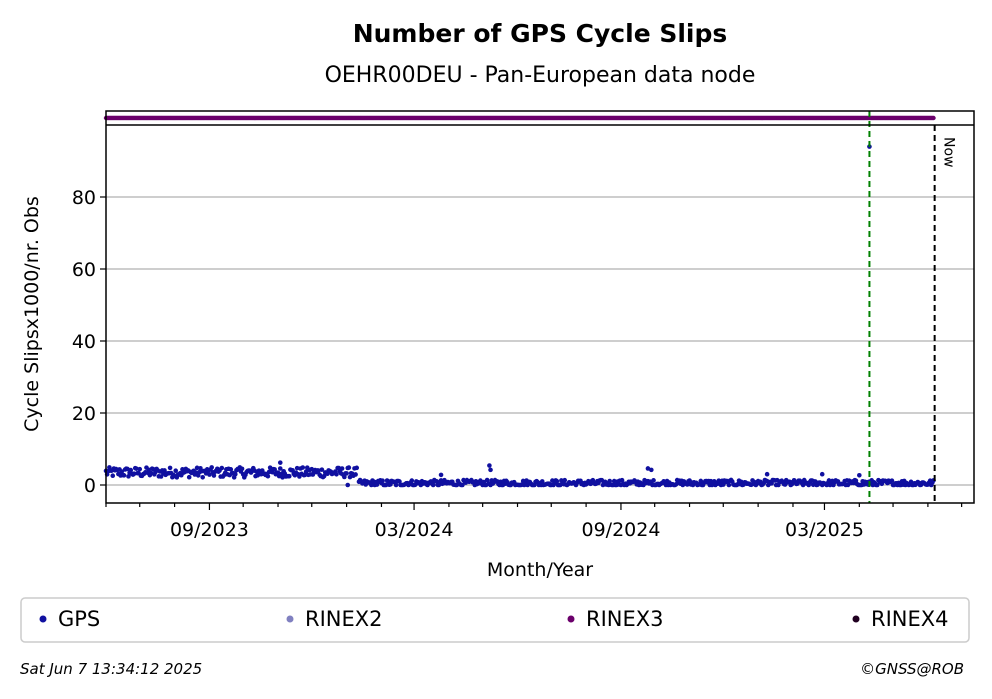 The width and height of the screenshot is (992, 699). What do you see at coordinates (534, 522) in the screenshot?
I see `x-axis-ticks: 09/2023 03/2024 09/2024 03/2025` at bounding box center [534, 522].